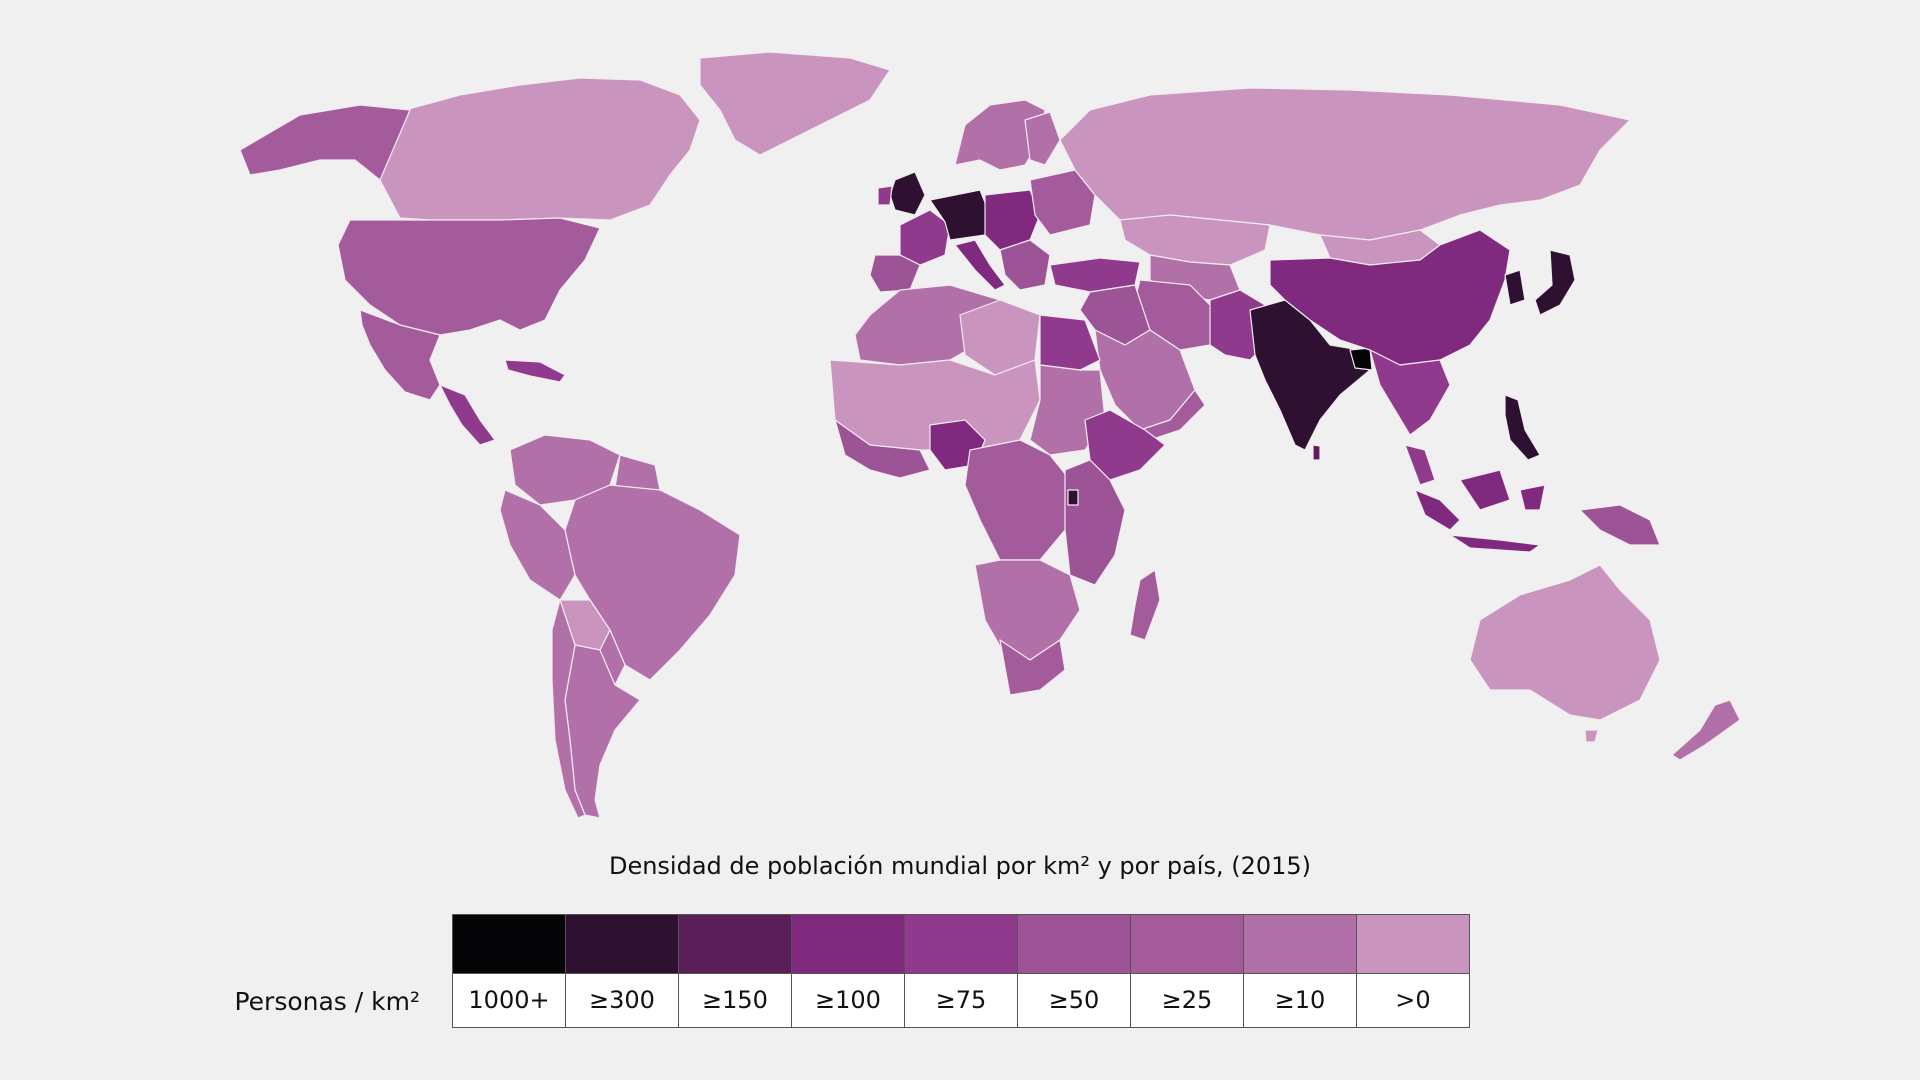 The width and height of the screenshot is (1920, 1080). Describe the element at coordinates (327, 1001) in the screenshot. I see `legend-unit-label: Personas / km²` at that location.